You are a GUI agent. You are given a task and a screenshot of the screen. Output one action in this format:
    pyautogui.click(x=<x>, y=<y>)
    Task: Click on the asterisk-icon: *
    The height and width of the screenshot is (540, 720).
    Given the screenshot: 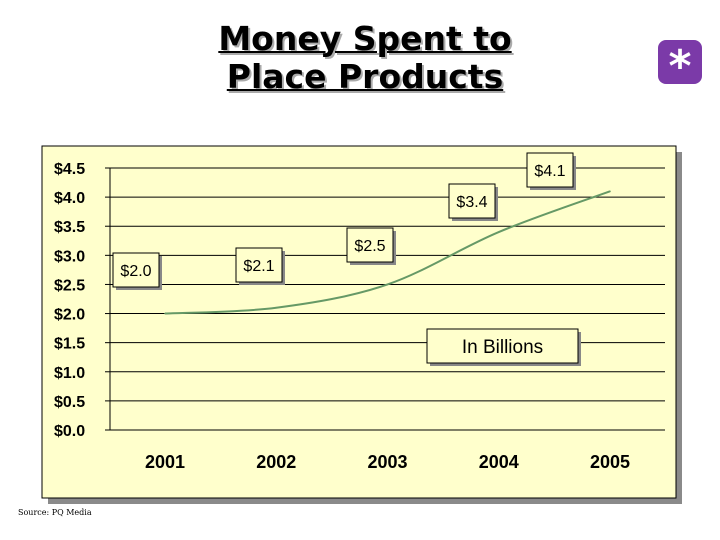 What is the action you would take?
    pyautogui.click(x=680, y=66)
    